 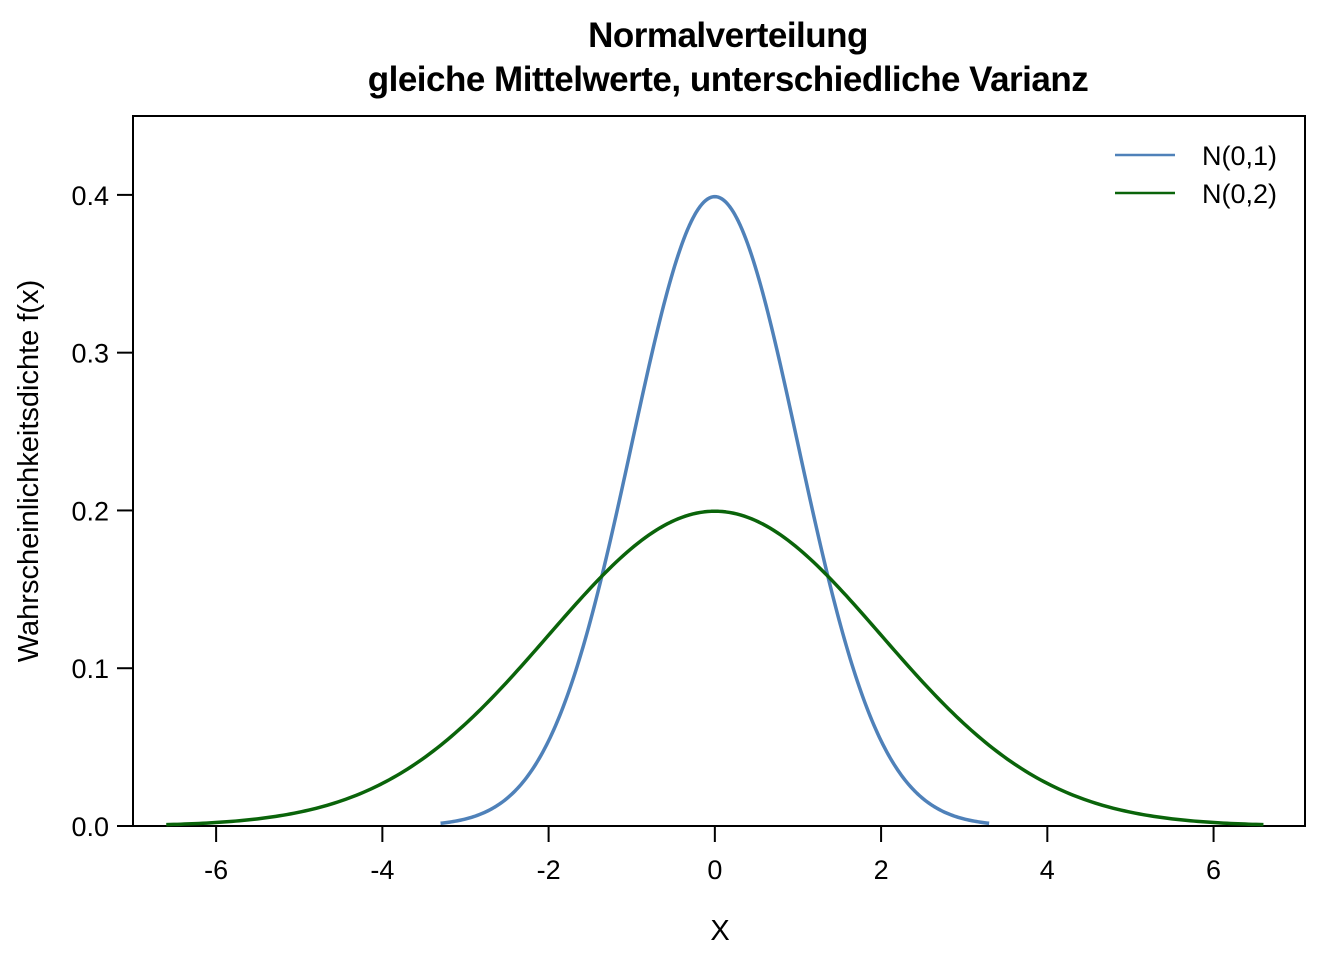 I want to click on x-tick-label: 6, so click(x=1213, y=870).